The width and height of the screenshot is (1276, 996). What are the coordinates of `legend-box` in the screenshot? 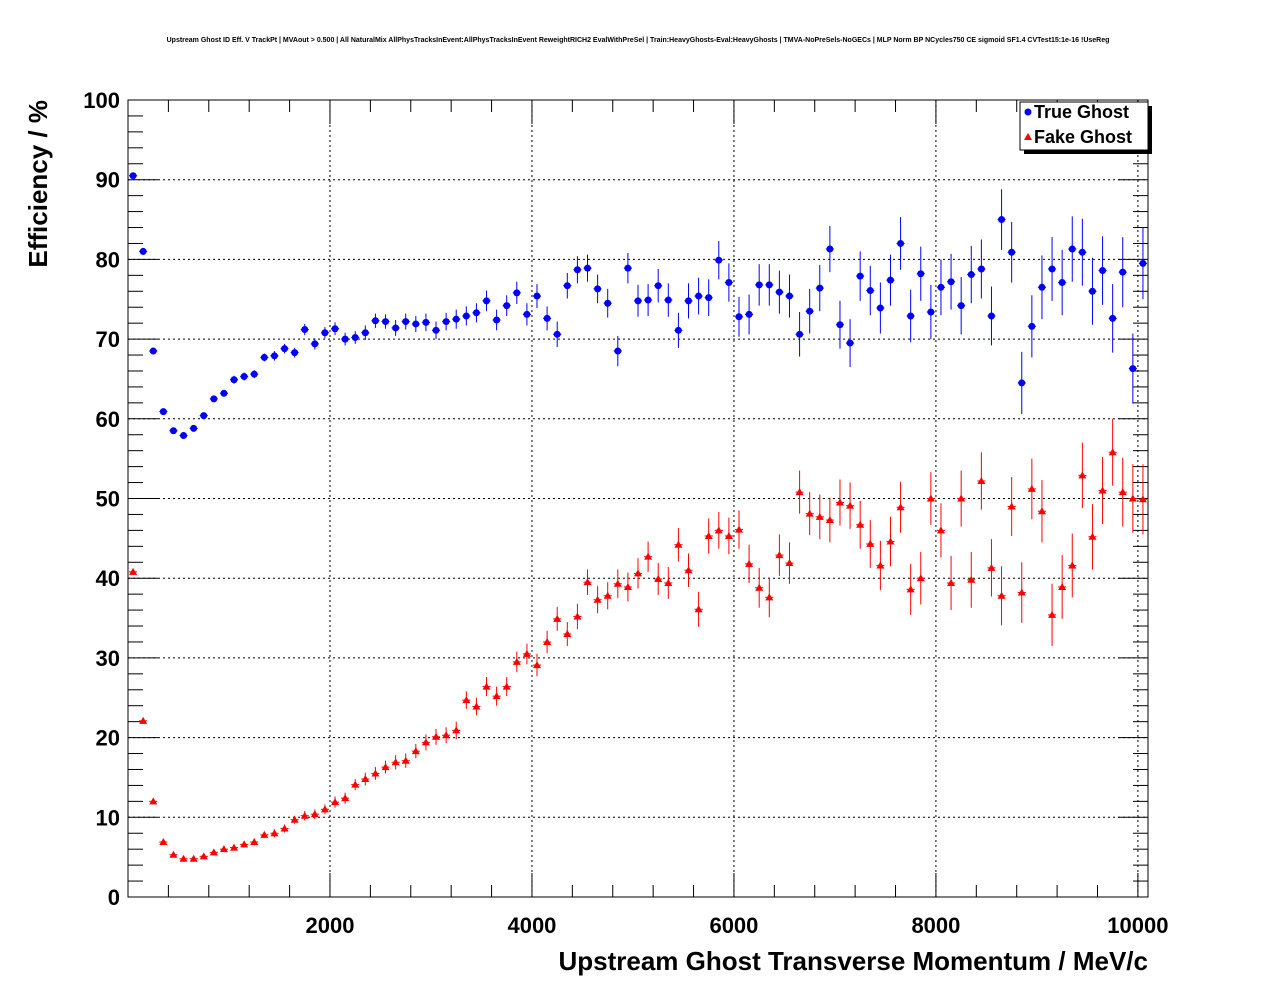 It's located at (1084, 126).